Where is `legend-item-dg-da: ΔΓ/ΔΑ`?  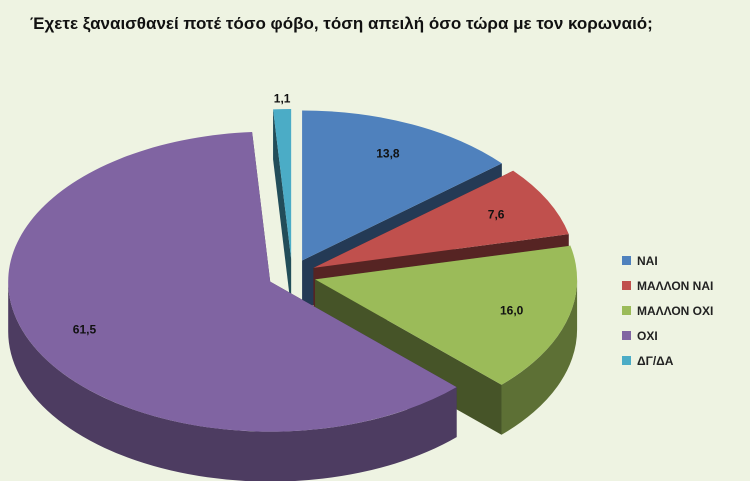
legend-item-dg-da: ΔΓ/ΔΑ is located at coordinates (667, 360).